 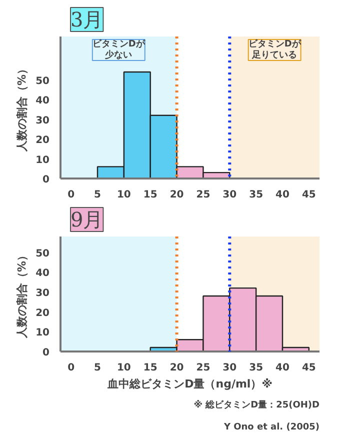 I want to click on x-axis-title: 血中総ビタミンD量（ng/ml）※, so click(x=189, y=384).